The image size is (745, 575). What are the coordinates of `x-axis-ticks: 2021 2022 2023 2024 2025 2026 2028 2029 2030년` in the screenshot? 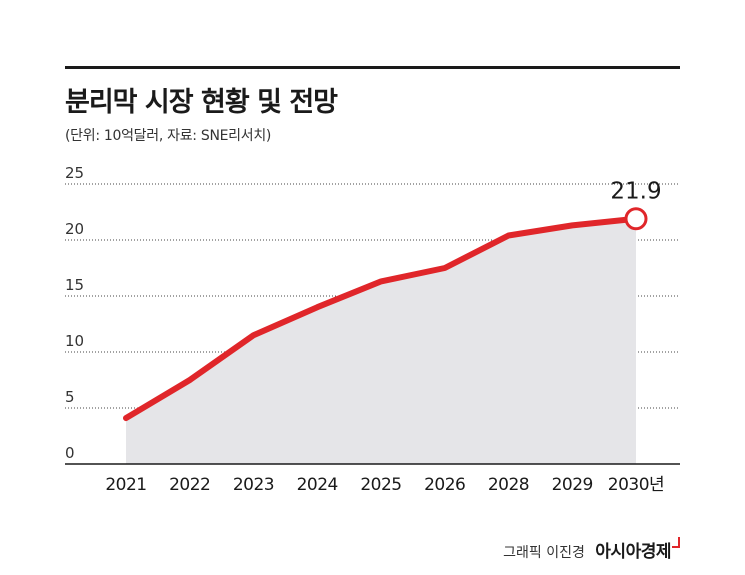 It's located at (384, 485).